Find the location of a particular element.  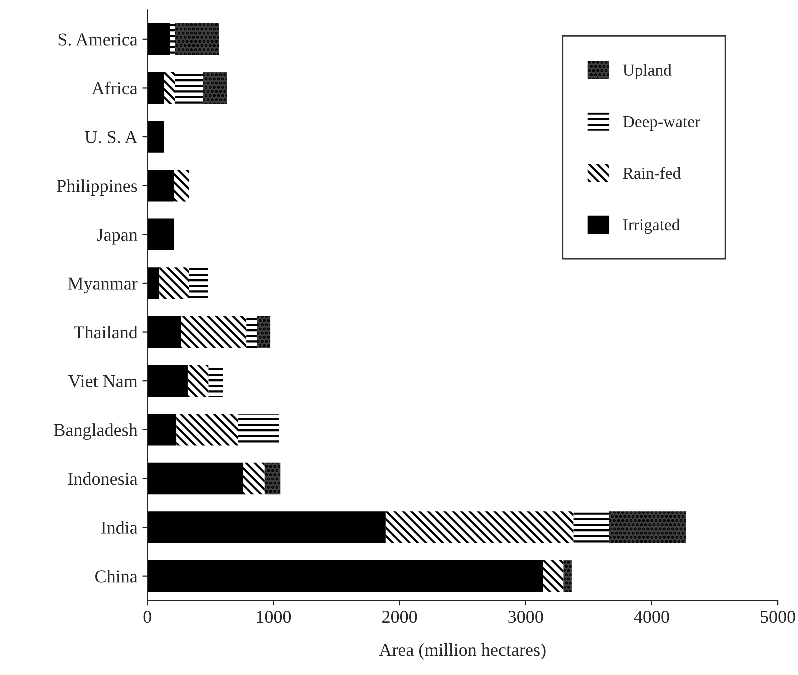

y-tick-label: Philippines is located at coordinates (97, 188).